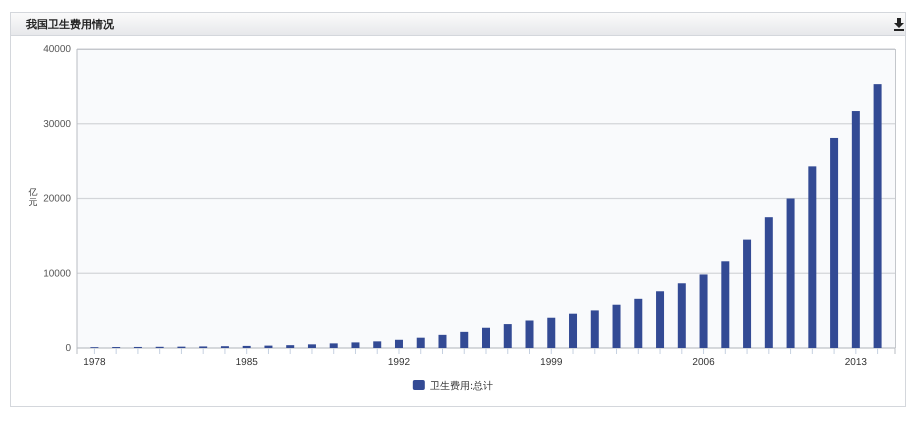 The image size is (906, 428). What do you see at coordinates (57, 124) in the screenshot?
I see `y-tick-label: 30000` at bounding box center [57, 124].